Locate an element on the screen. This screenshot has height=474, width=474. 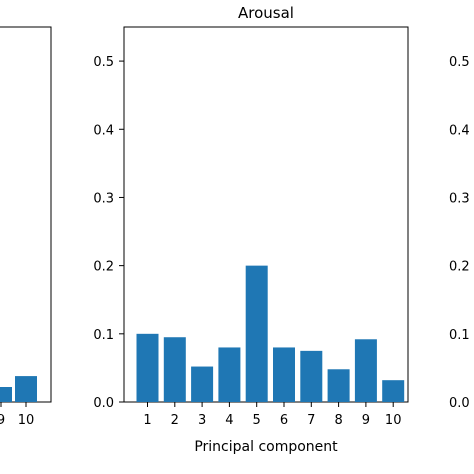
x-tick-label: 7 is located at coordinates (311, 420).